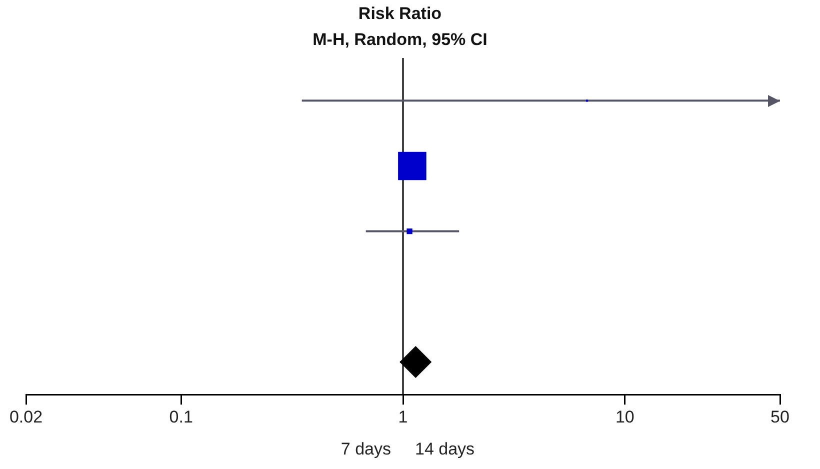  I want to click on chart-title: Risk Ratio, so click(400, 14).